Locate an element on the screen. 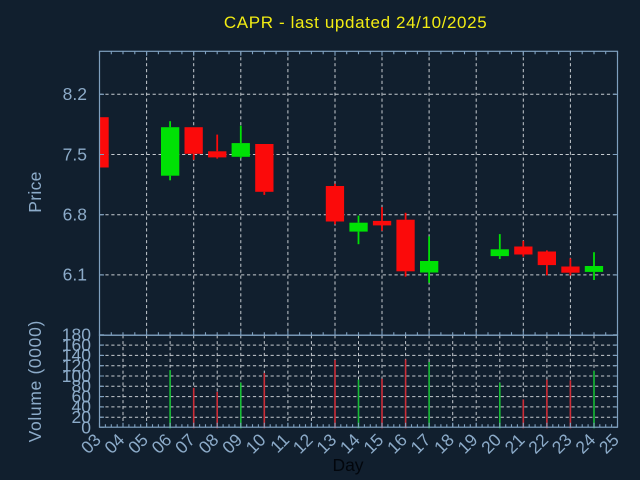 This screenshot has width=640, height=480. svg-text: CAPR - last updated 24/10/2025 is located at coordinates (355, 22).